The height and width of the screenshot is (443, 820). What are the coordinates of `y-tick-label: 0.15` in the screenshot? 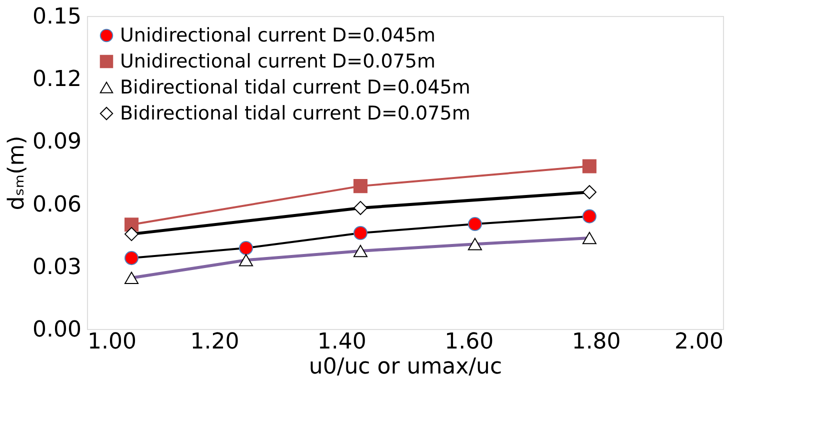 It's located at (57, 17).